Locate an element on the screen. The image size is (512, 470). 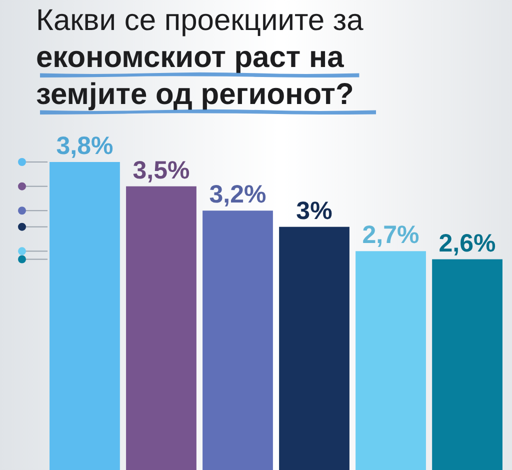
data-label: 3% is located at coordinates (314, 210).